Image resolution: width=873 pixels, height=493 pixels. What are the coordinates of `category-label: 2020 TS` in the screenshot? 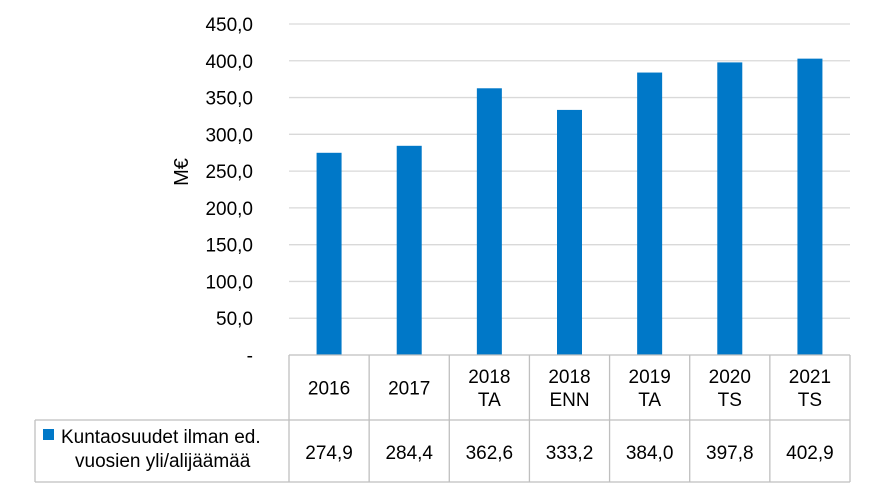 It's located at (730, 389).